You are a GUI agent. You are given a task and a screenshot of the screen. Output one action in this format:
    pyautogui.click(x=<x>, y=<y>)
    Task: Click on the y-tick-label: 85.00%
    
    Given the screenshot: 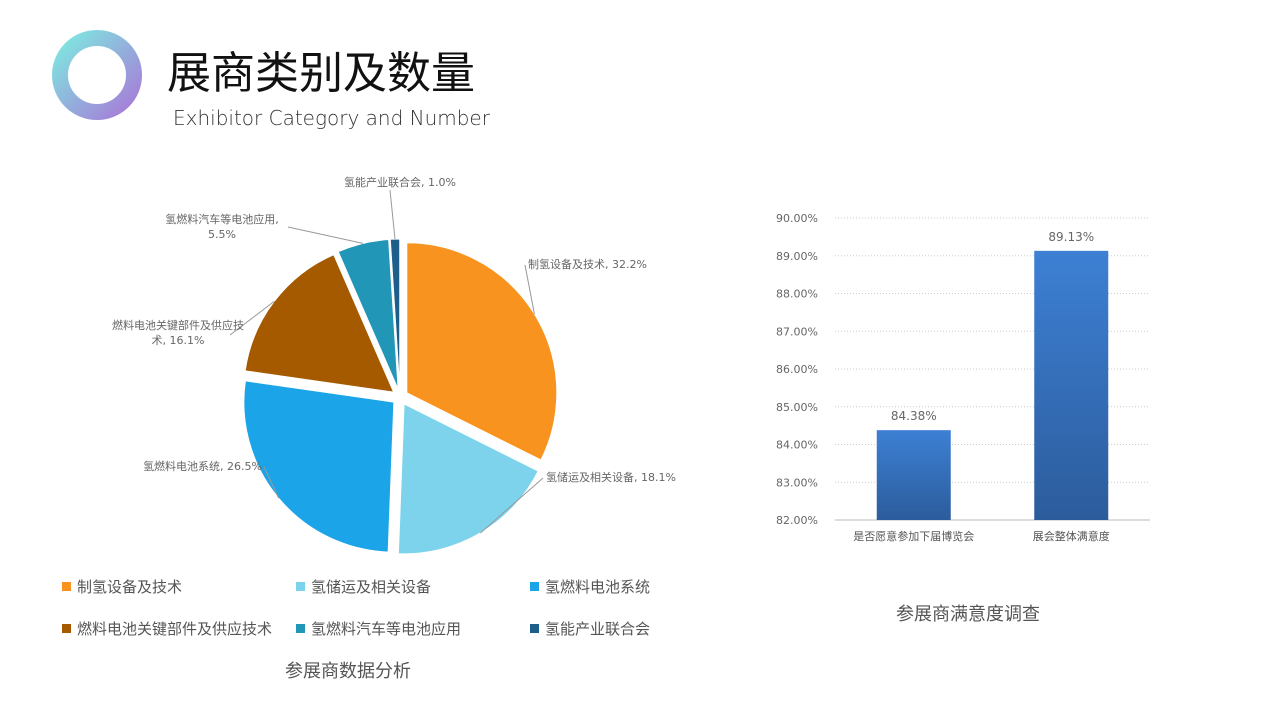 What is the action you would take?
    pyautogui.click(x=797, y=407)
    